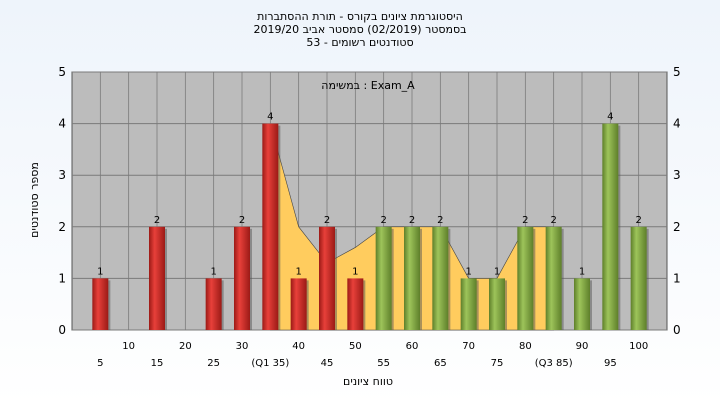 The height and width of the screenshot is (405, 720). I want to click on y-tick-left: 0, so click(62, 330).